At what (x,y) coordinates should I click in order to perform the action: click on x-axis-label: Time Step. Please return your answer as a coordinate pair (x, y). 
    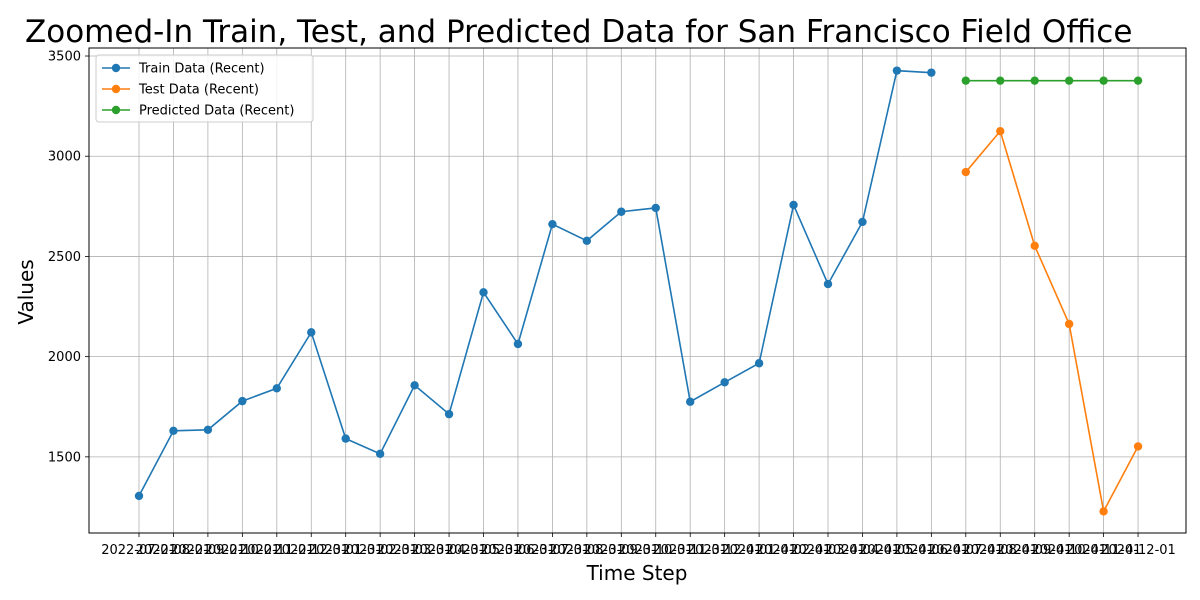
    Looking at the image, I should click on (637, 573).